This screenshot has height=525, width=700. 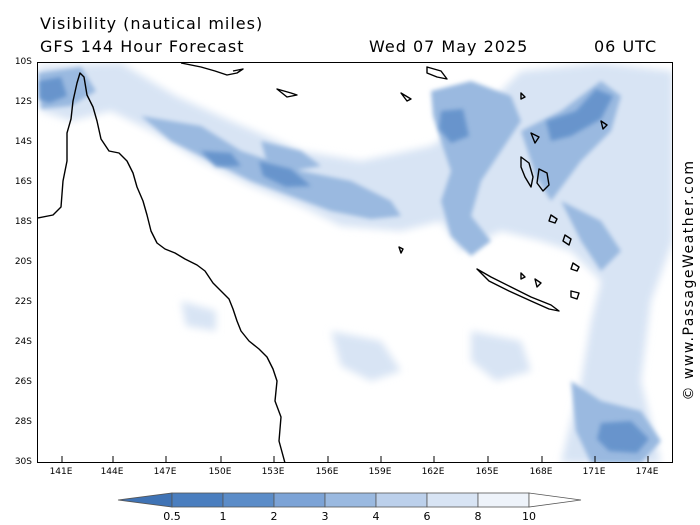 What do you see at coordinates (61, 472) in the screenshot?
I see `lon-label-141e: 141E` at bounding box center [61, 472].